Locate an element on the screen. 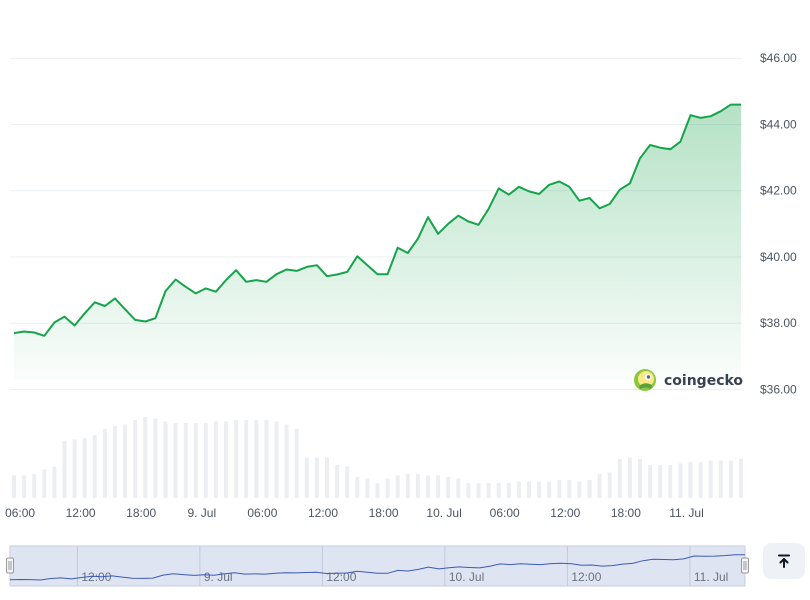 The height and width of the screenshot is (600, 810). x-tick-label: 11. Jul is located at coordinates (686, 513).